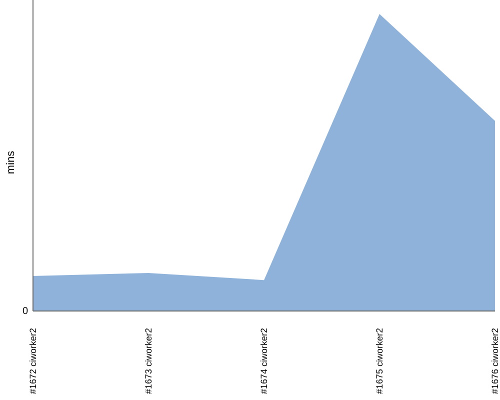  What do you see at coordinates (25, 311) in the screenshot?
I see `text: 0` at bounding box center [25, 311].